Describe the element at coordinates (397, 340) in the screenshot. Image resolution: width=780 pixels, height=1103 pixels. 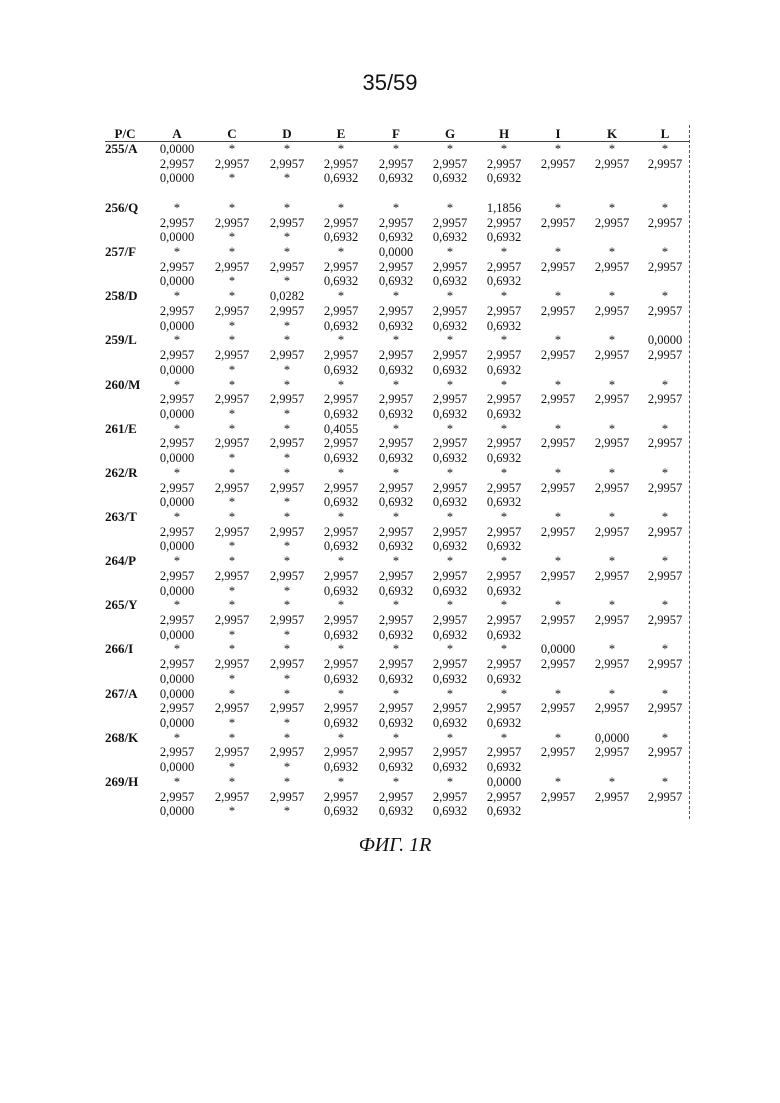
I see `row-line: 259/L*********0,0000` at that location.